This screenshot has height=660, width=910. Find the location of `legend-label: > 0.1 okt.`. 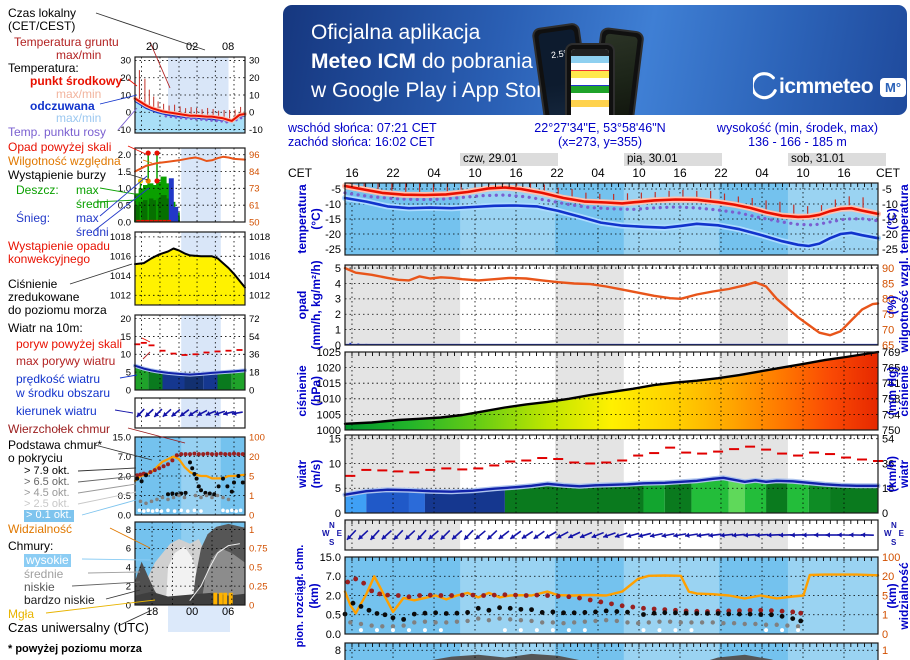

legend-label: > 0.1 okt. is located at coordinates (49, 515).